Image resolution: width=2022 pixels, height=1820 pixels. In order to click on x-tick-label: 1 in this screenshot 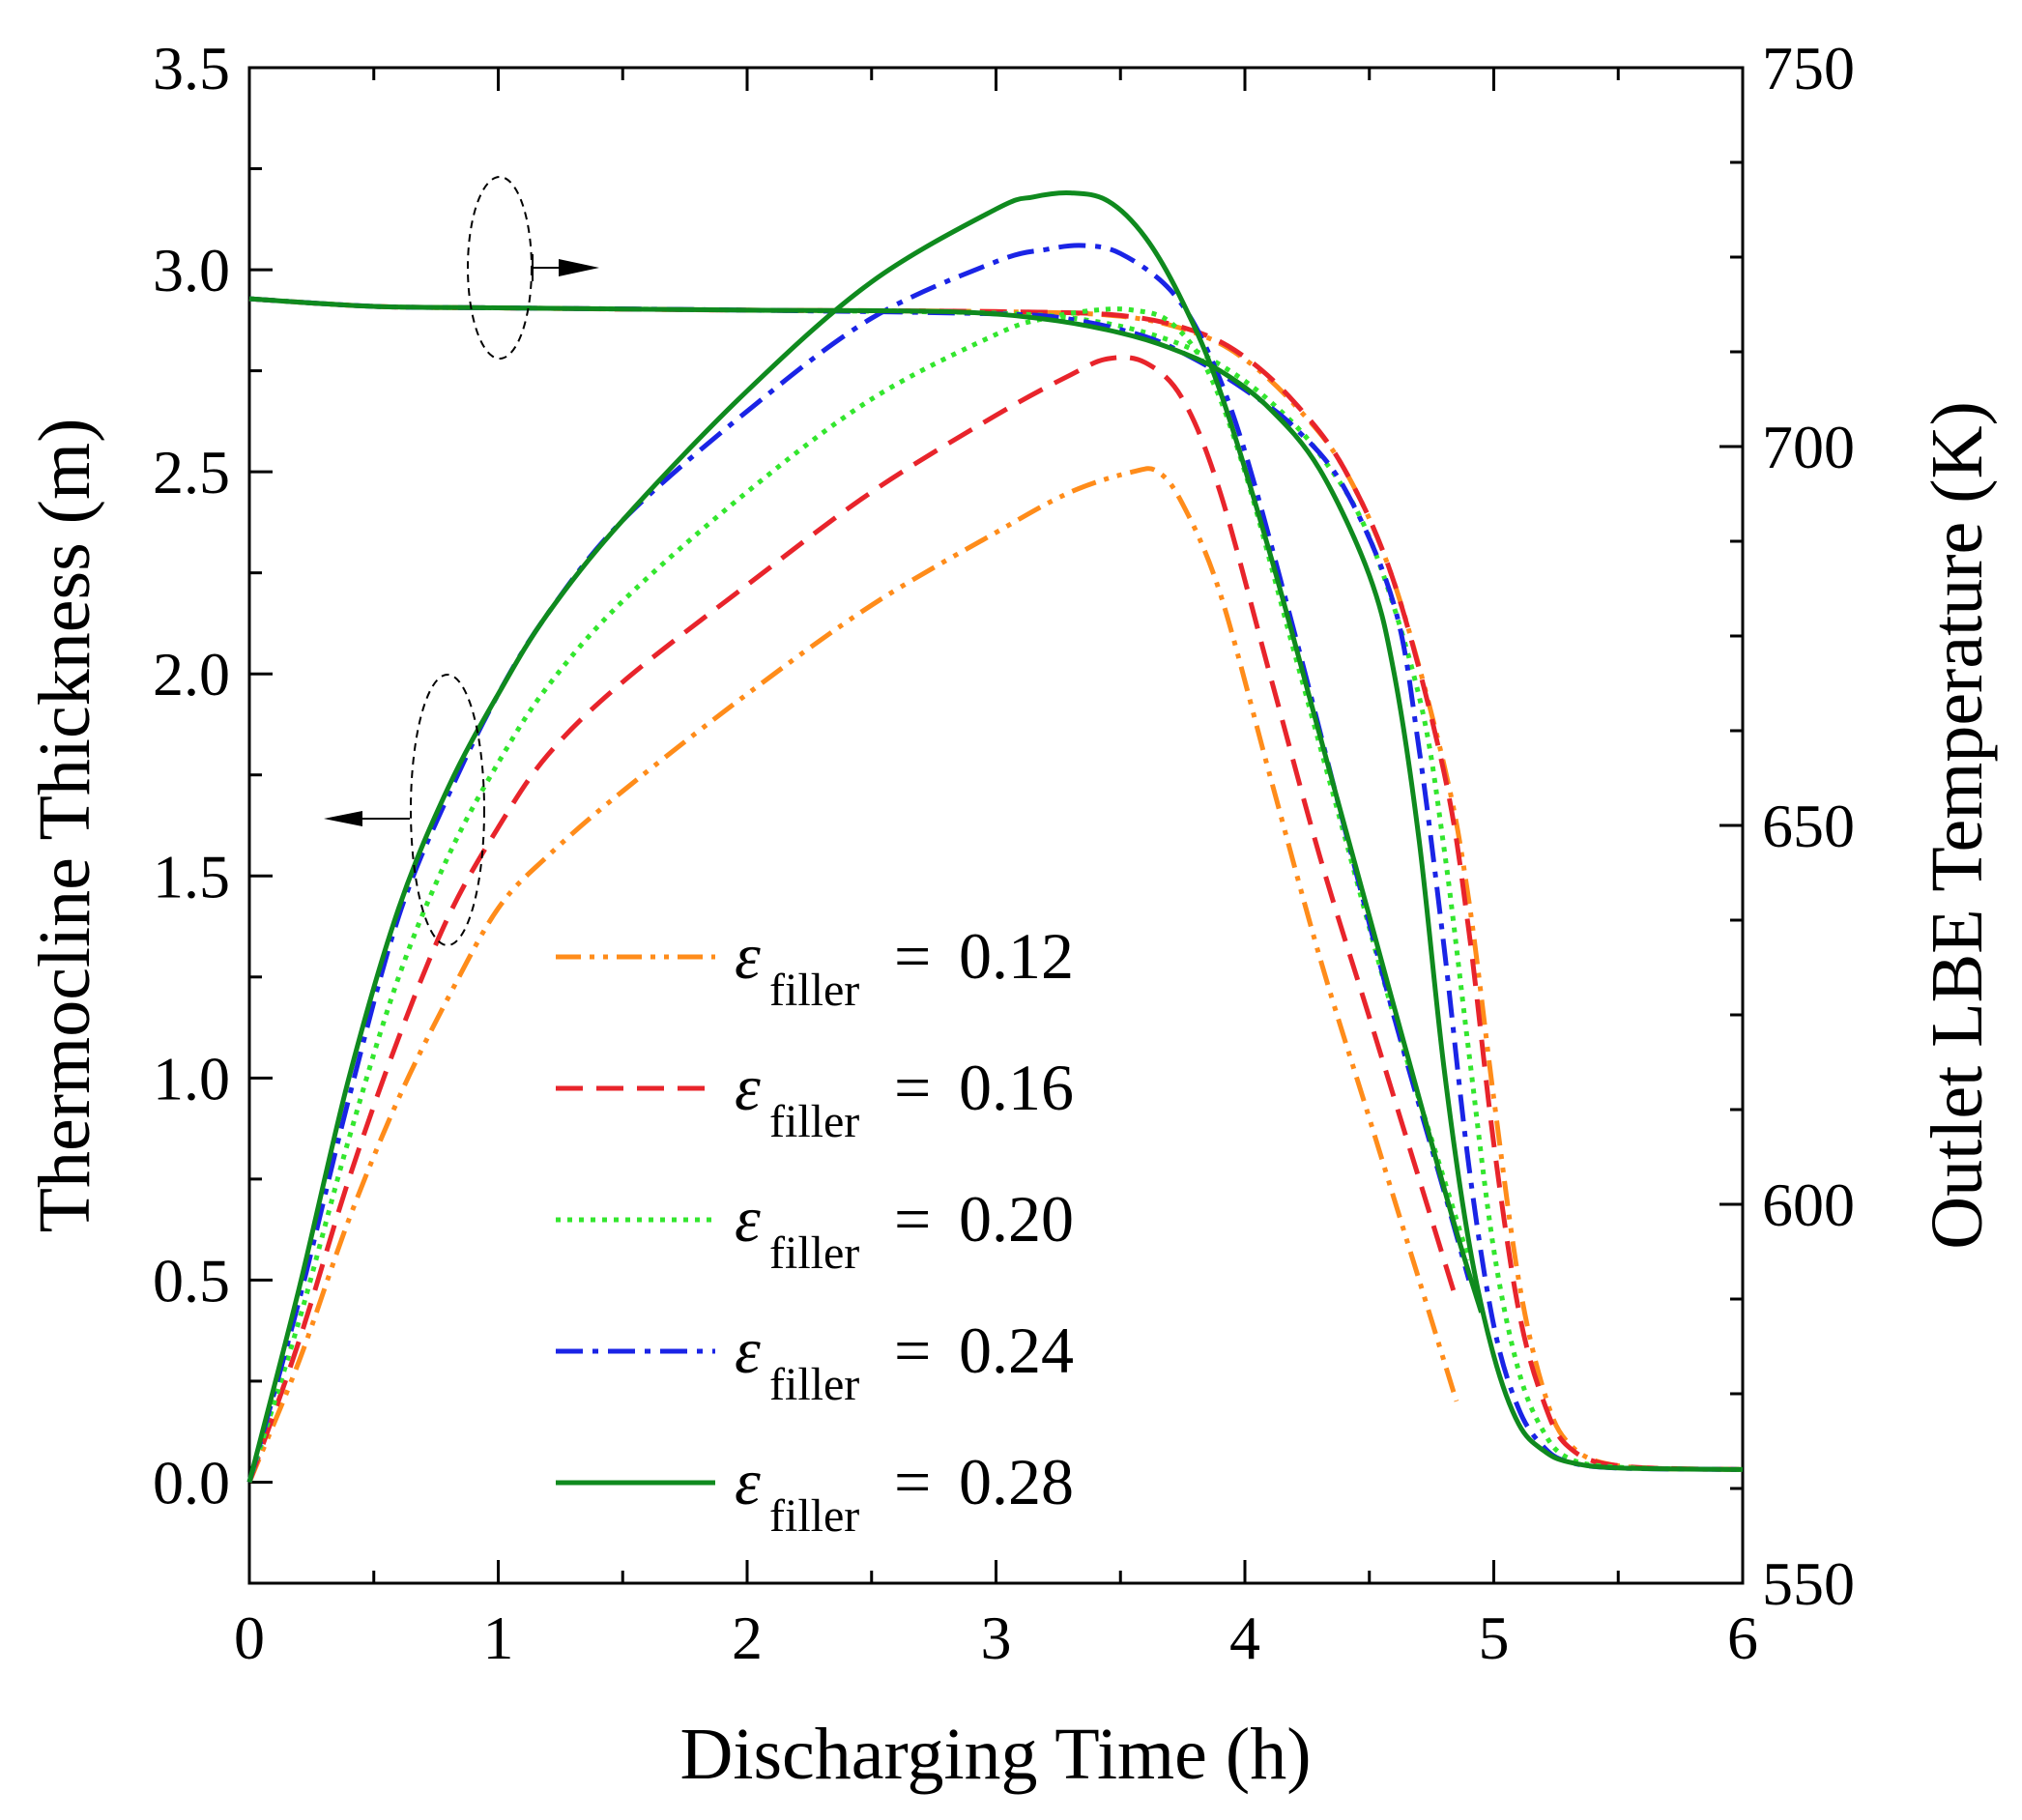, I will do `click(498, 1637)`.